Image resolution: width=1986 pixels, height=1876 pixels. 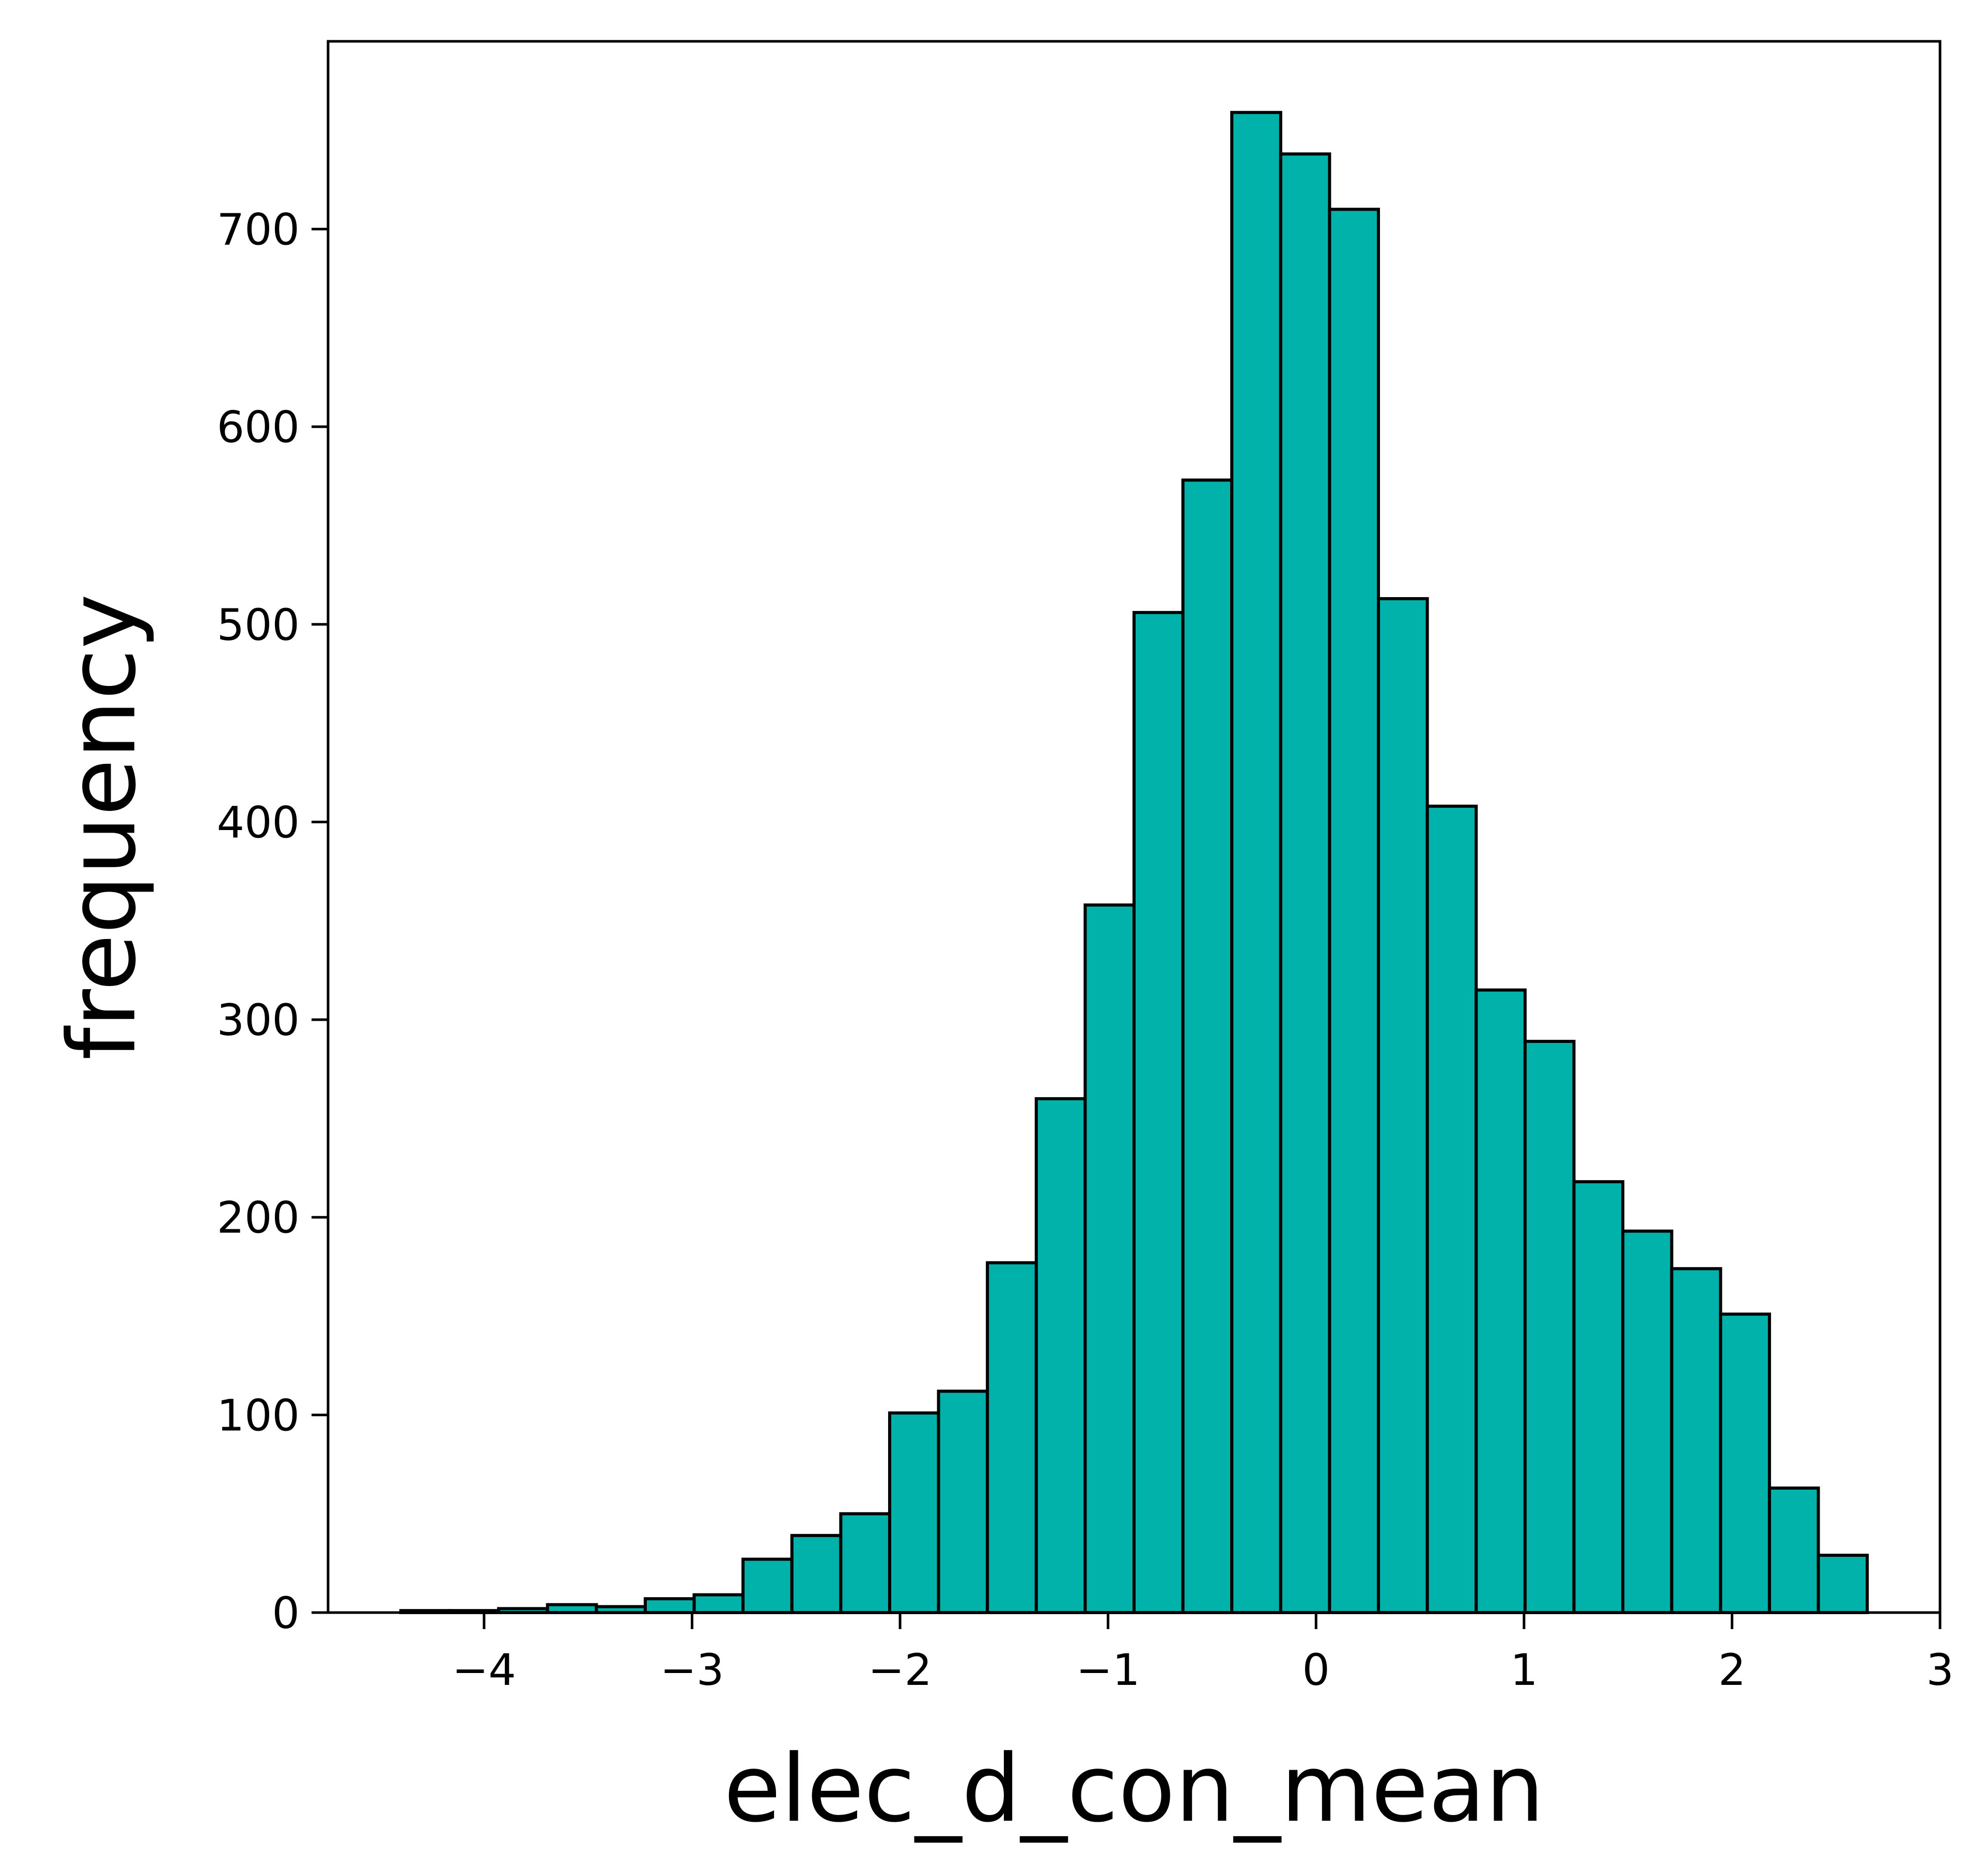 I want to click on y-tick-label: 0, so click(x=286, y=1613).